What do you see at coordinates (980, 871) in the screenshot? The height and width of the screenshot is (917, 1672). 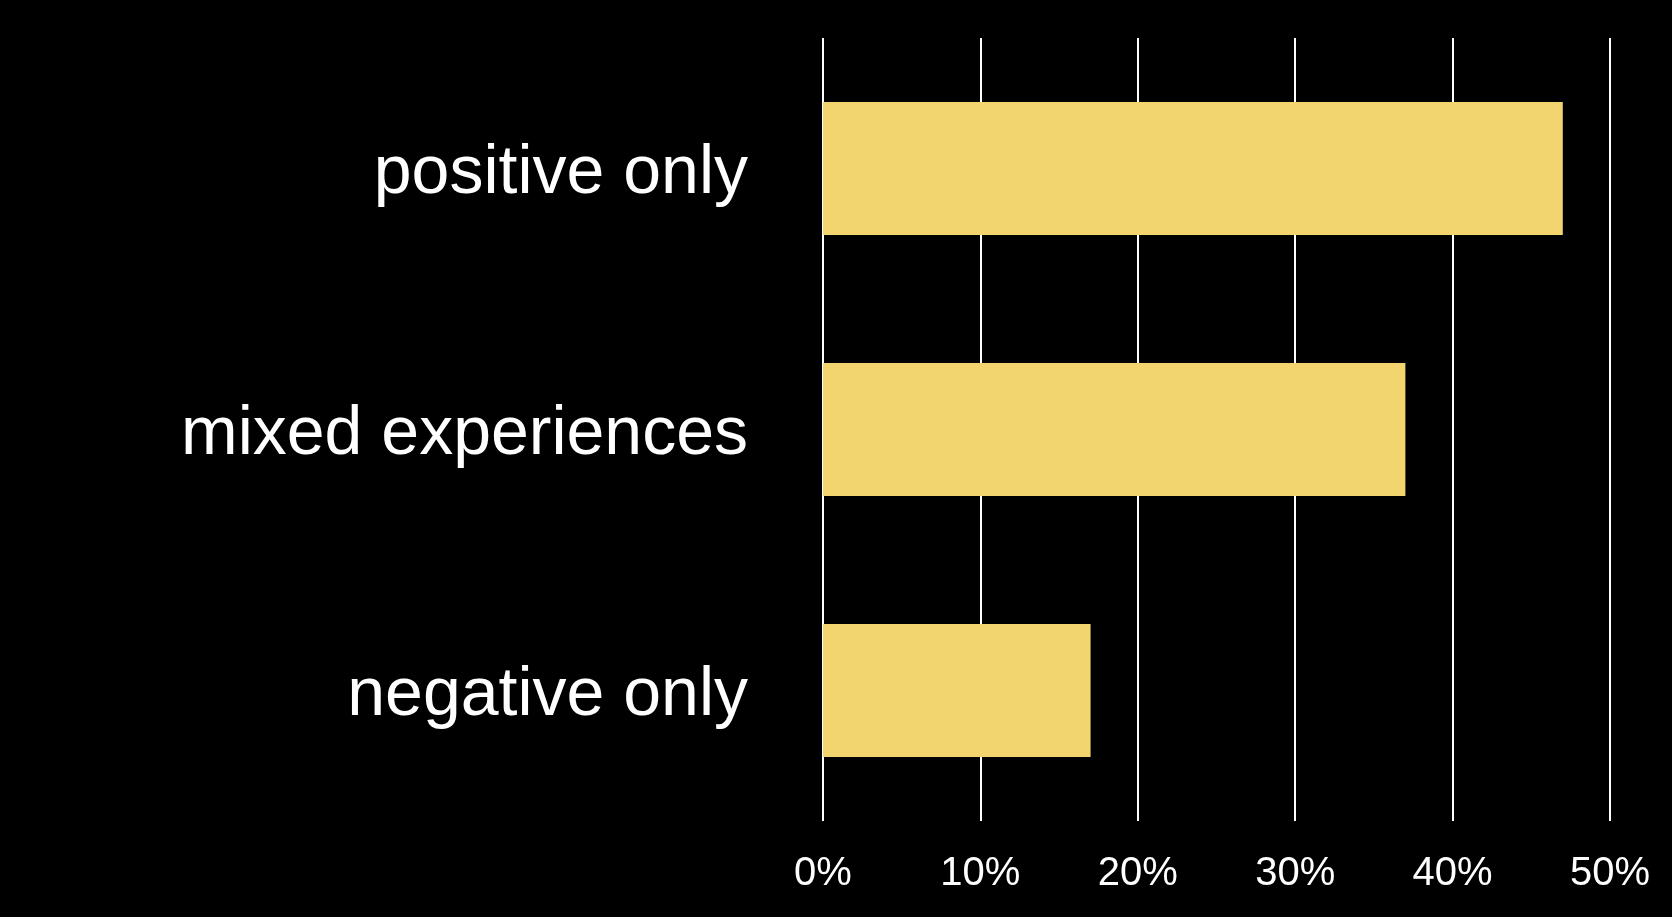 I see `x-tick-label: 10%` at bounding box center [980, 871].